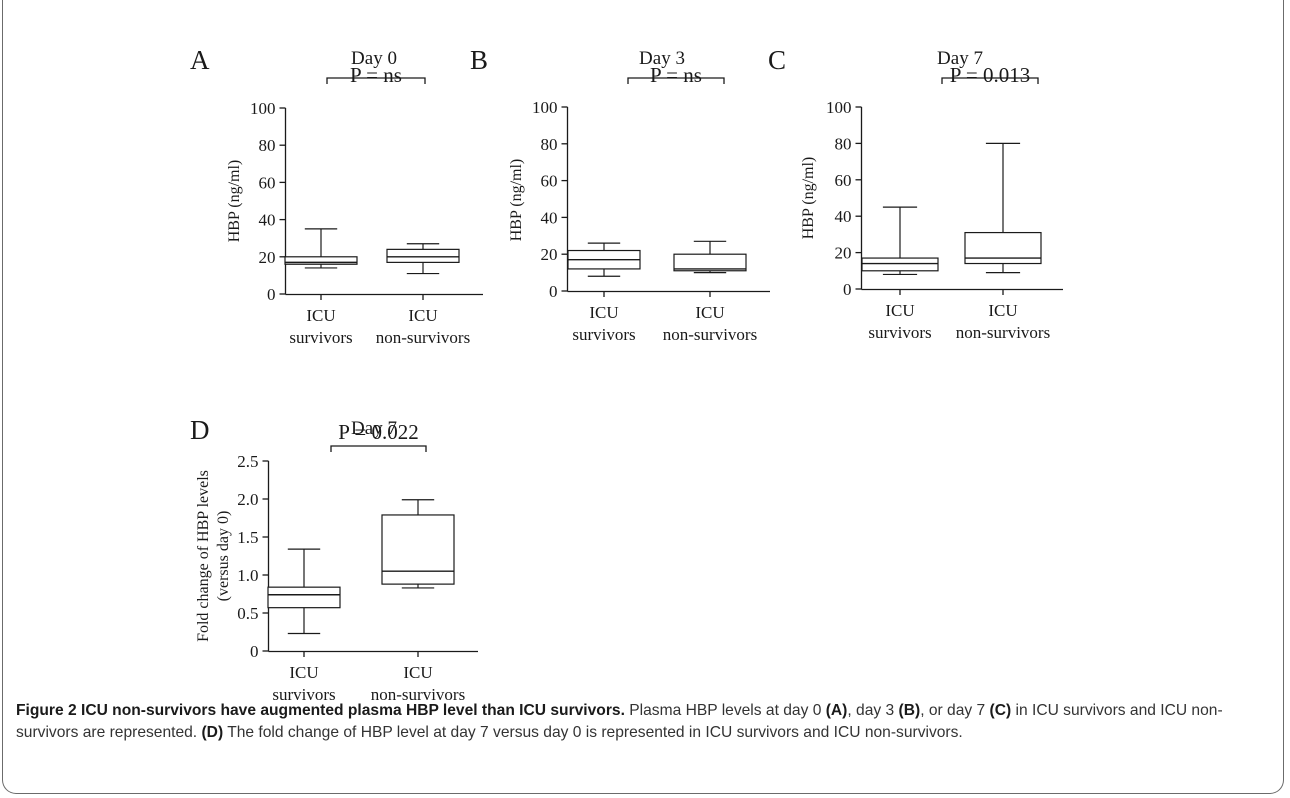 This screenshot has width=1290, height=798. I want to click on panel-a-y-tick-label: 0, so click(271, 294).